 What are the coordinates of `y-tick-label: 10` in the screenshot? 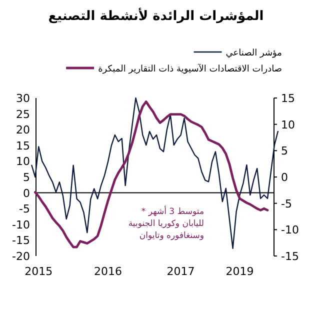 It's located at (23, 161).